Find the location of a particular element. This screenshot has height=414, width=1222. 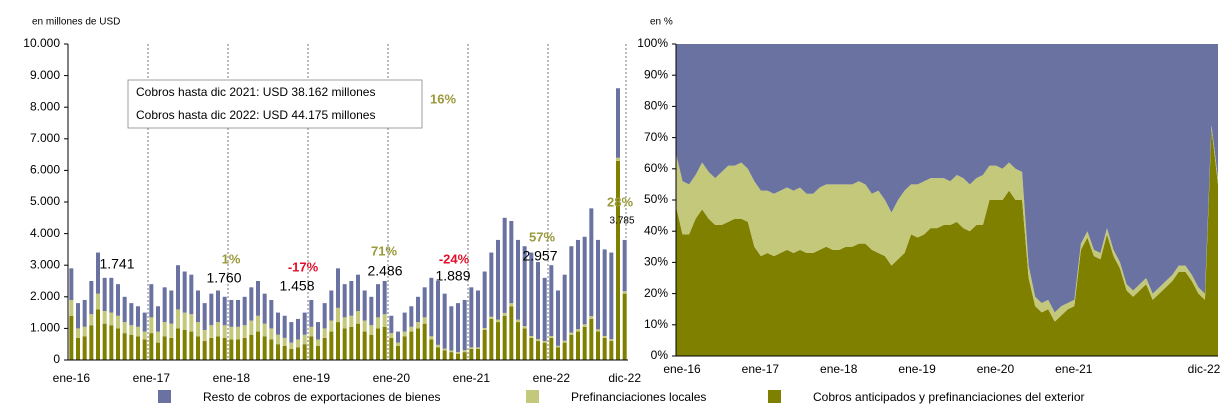

annotation: 1.741 is located at coordinates (116, 264).